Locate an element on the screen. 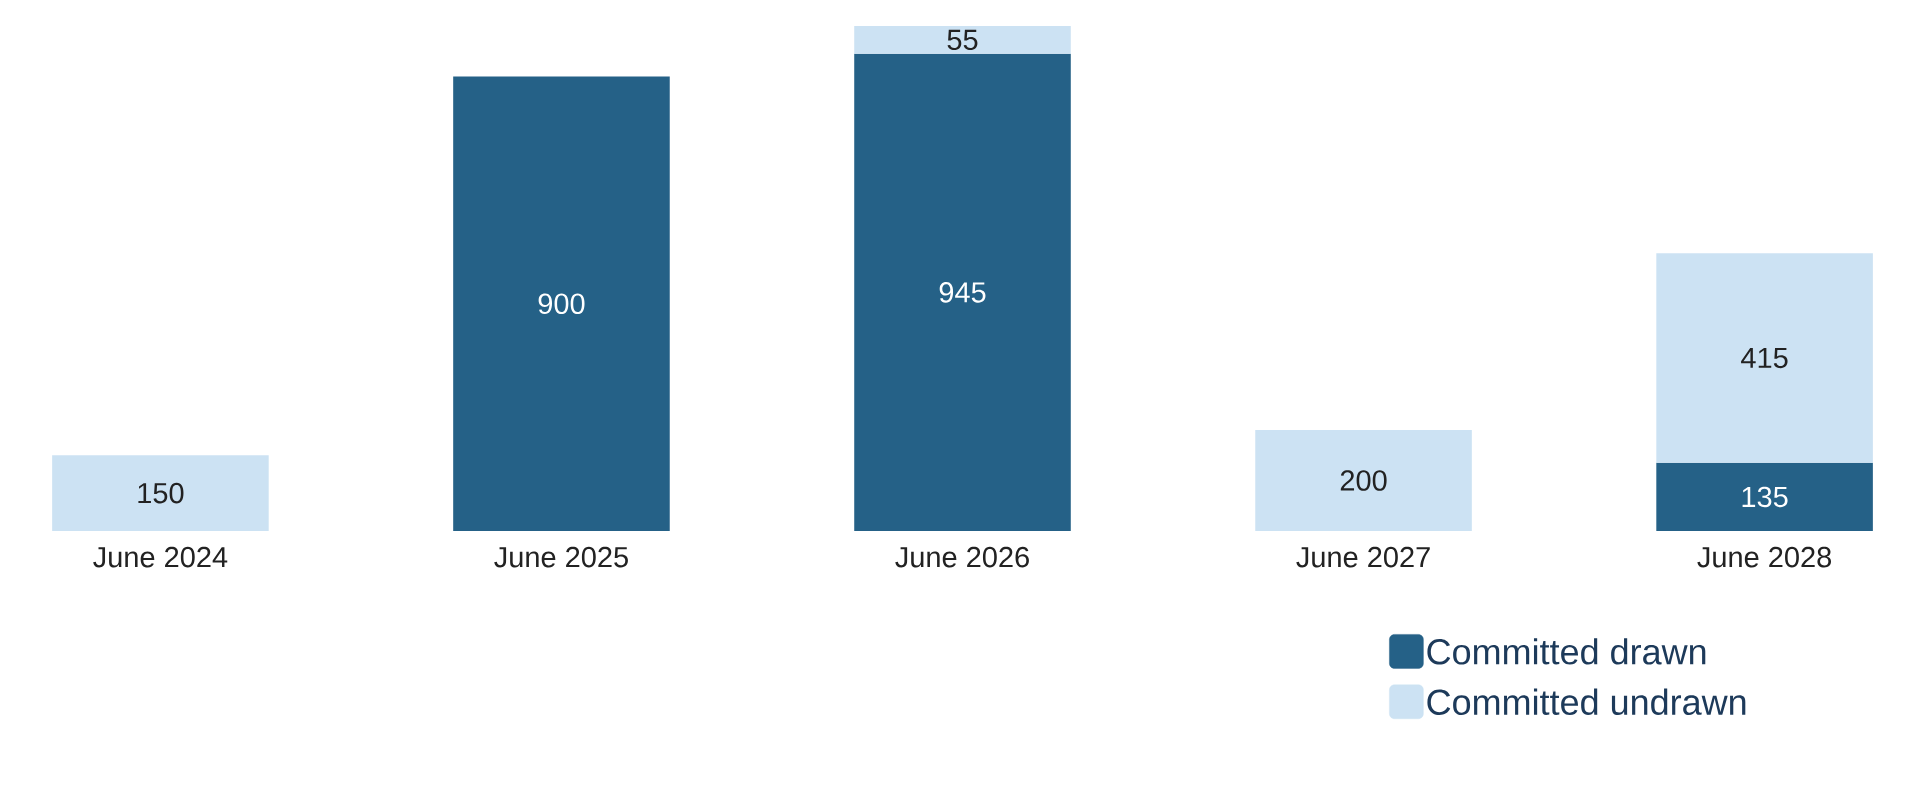 Image resolution: width=1929 pixels, height=792 pixels. x-tick-label: June 2026 is located at coordinates (962, 557).